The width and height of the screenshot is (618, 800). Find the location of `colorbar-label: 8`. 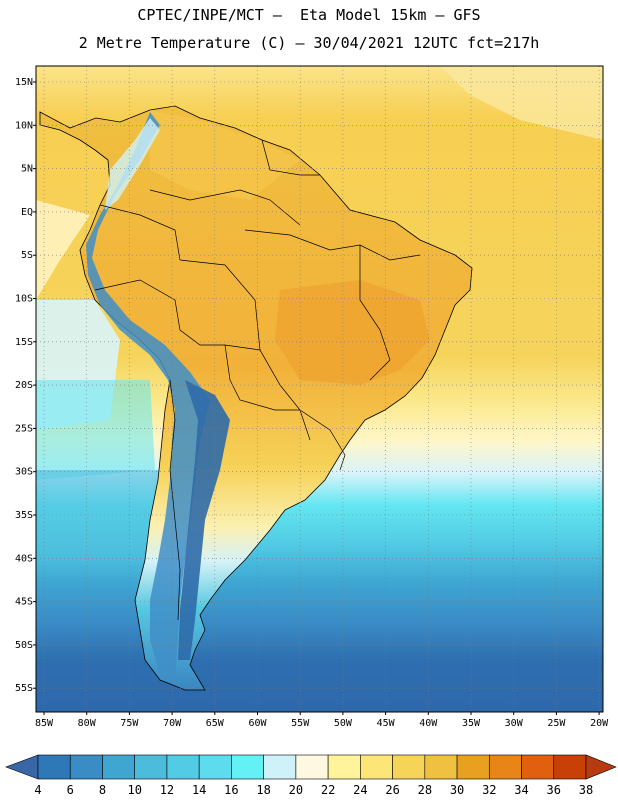

colorbar-label: 8 is located at coordinates (102, 790).